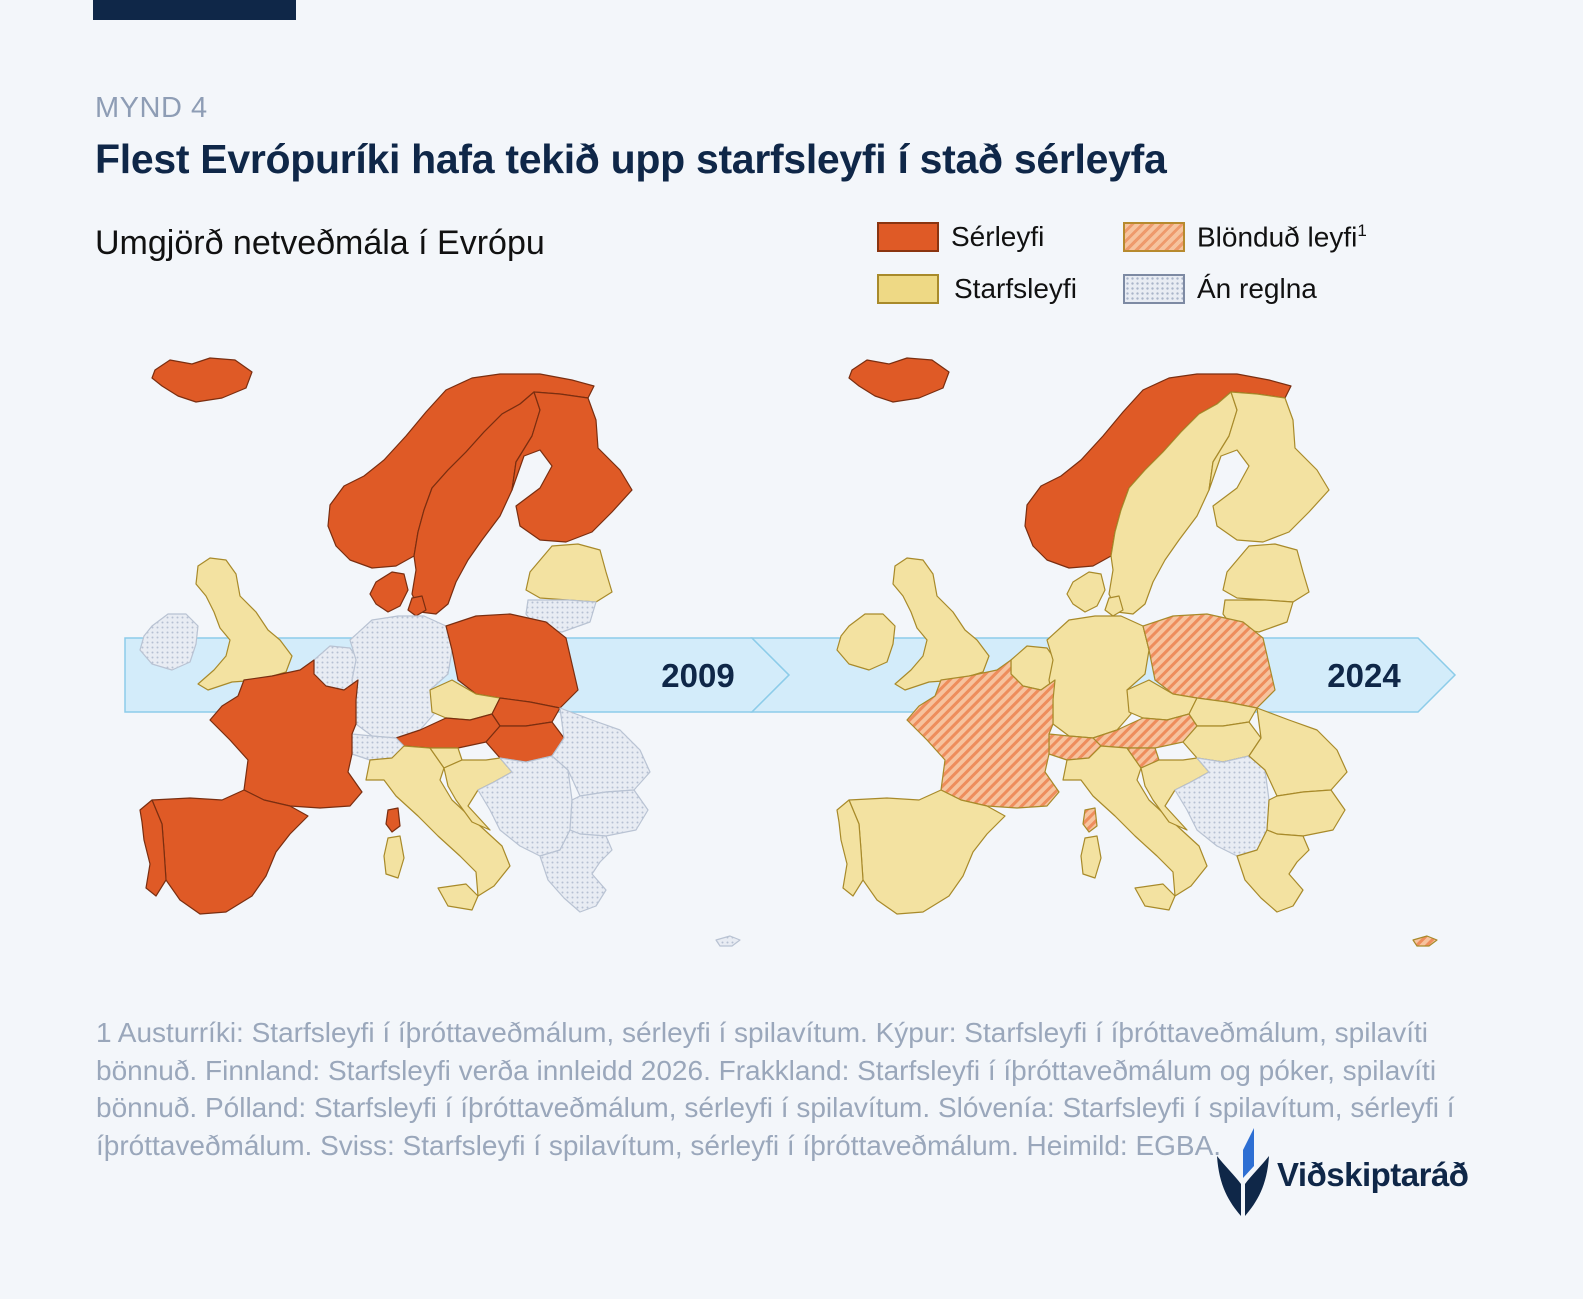  I want to click on legend-item-starfsleyfi: Starfsleyfi, so click(977, 289).